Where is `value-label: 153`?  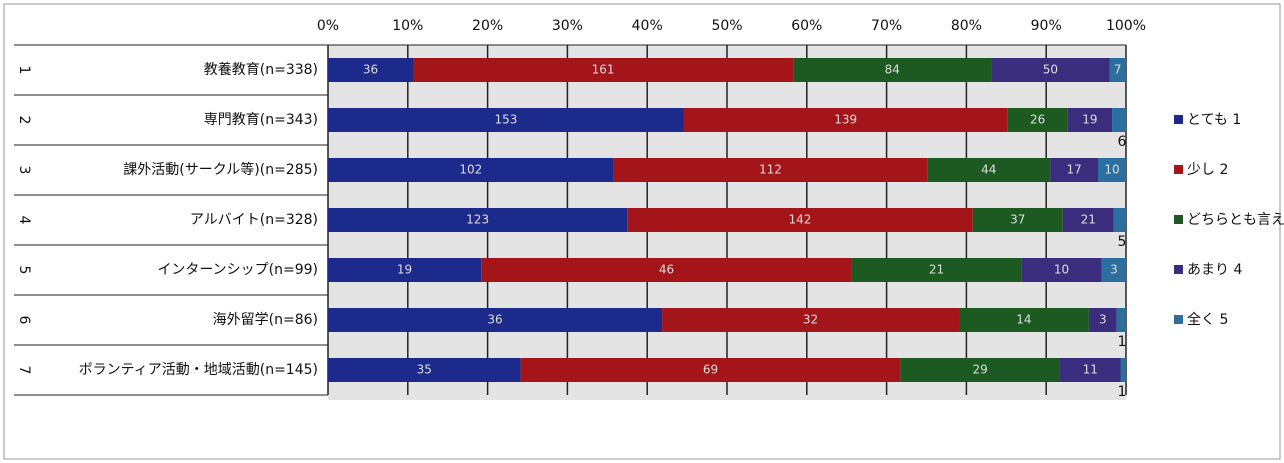
value-label: 153 is located at coordinates (506, 120).